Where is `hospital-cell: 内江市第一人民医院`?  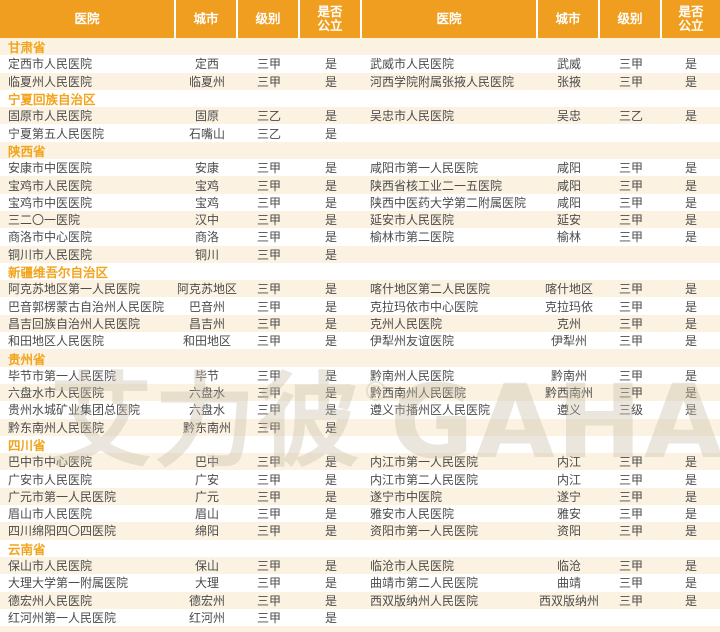
hospital-cell: 内江市第一人民医院 is located at coordinates (424, 462).